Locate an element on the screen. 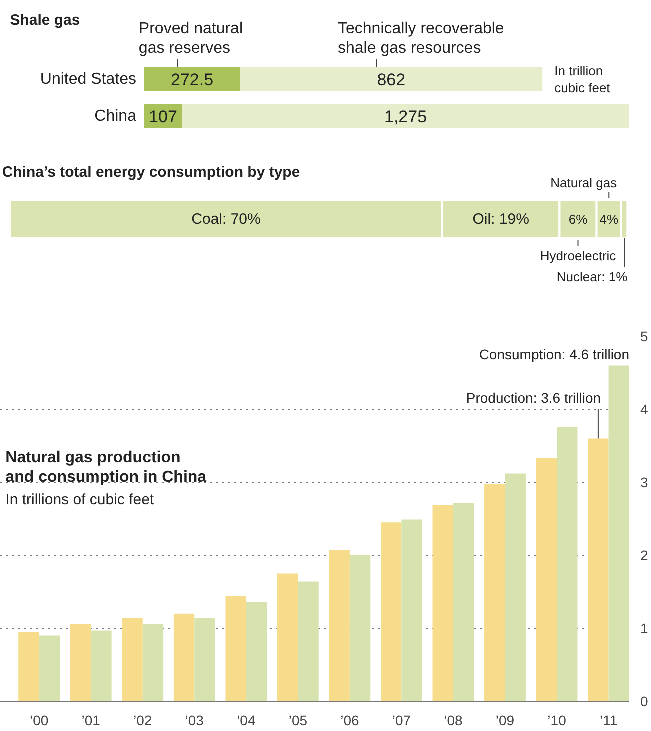 This screenshot has height=731, width=651. annotation: In trillion cubic feet is located at coordinates (582, 79).